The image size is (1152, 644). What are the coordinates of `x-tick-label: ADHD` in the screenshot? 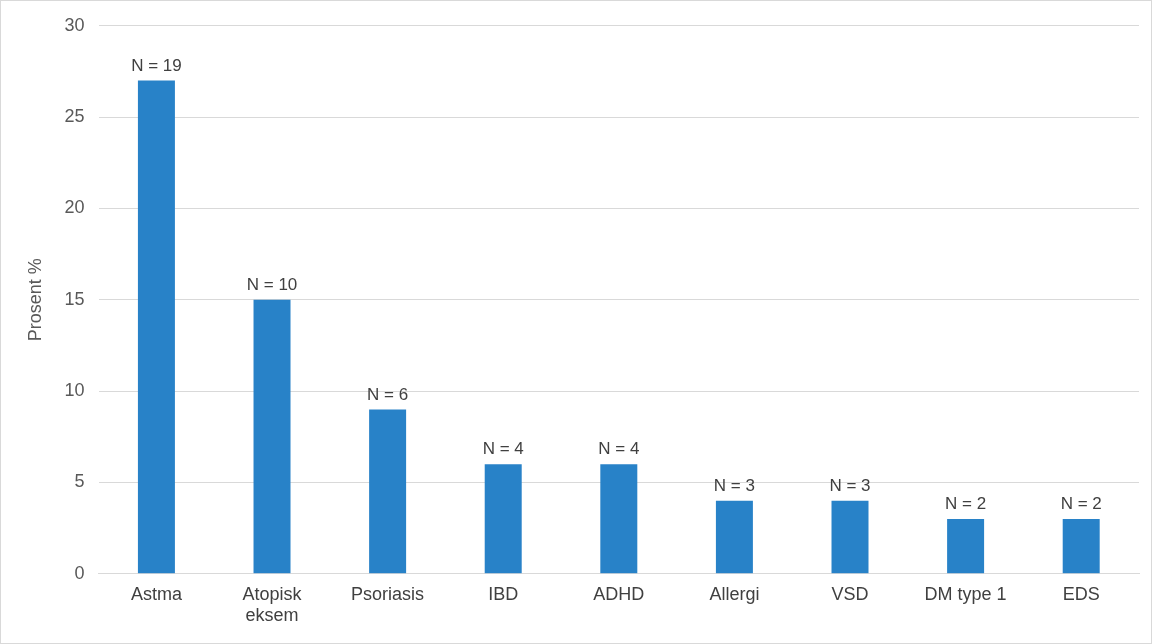 It's located at (619, 593).